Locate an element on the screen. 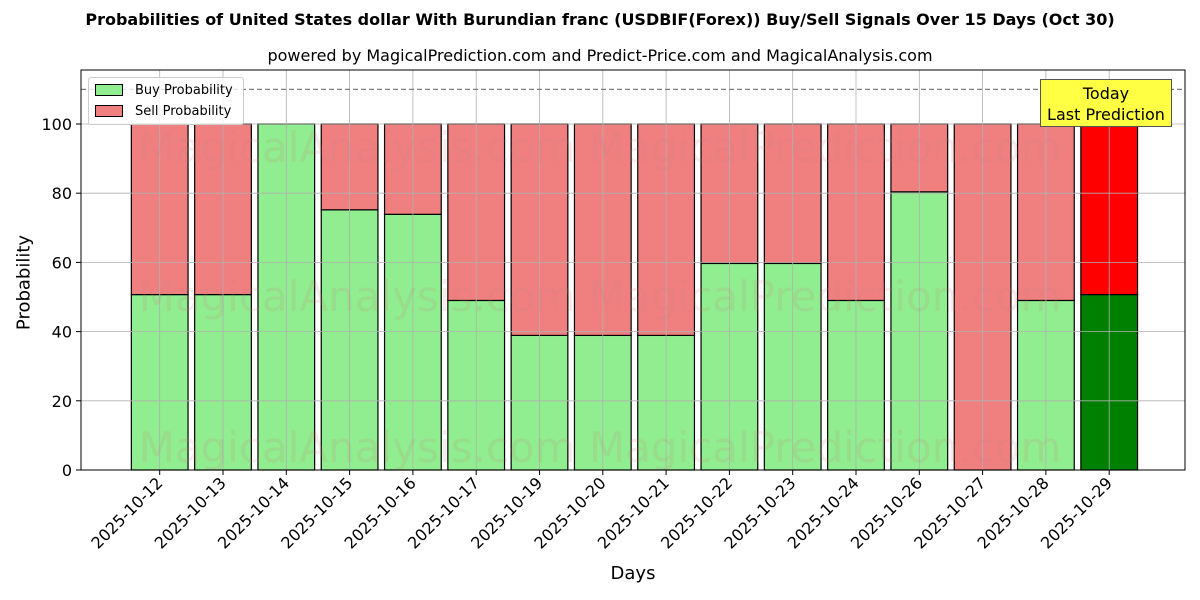 This screenshot has width=1200, height=600. today-annotation-line1: Today is located at coordinates (1106, 93).